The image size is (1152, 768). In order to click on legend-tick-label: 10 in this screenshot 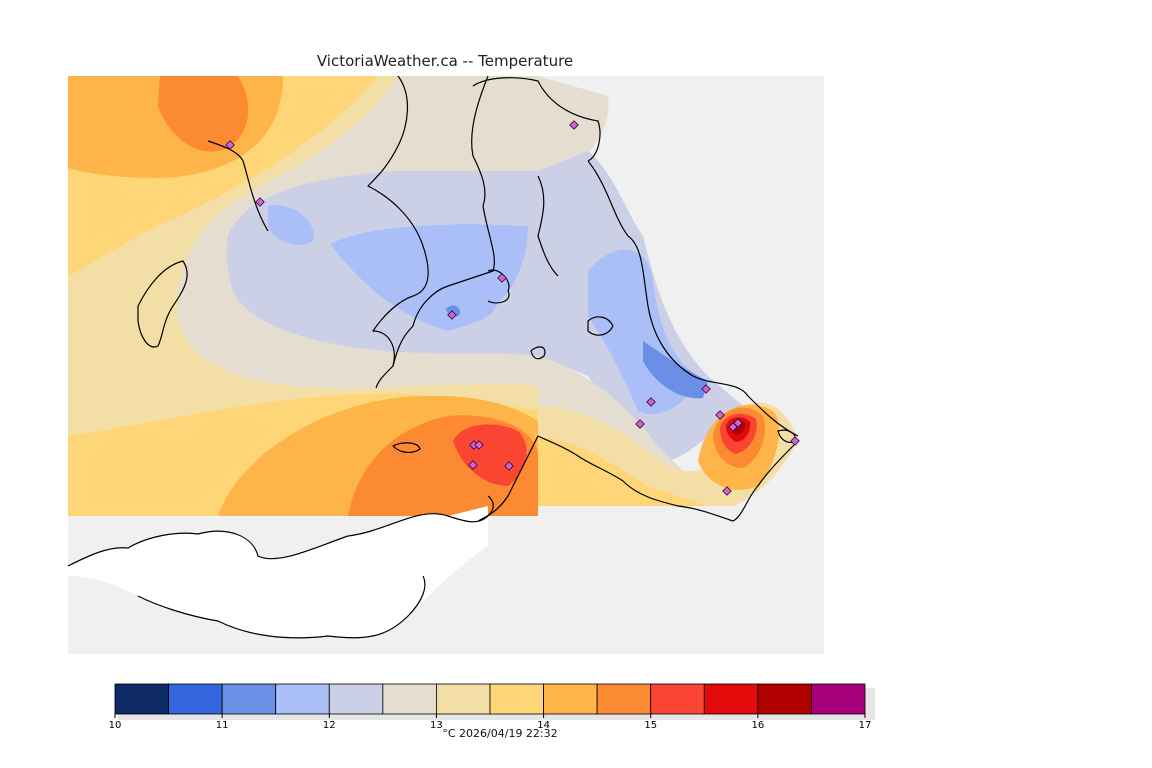, I will do `click(115, 725)`.